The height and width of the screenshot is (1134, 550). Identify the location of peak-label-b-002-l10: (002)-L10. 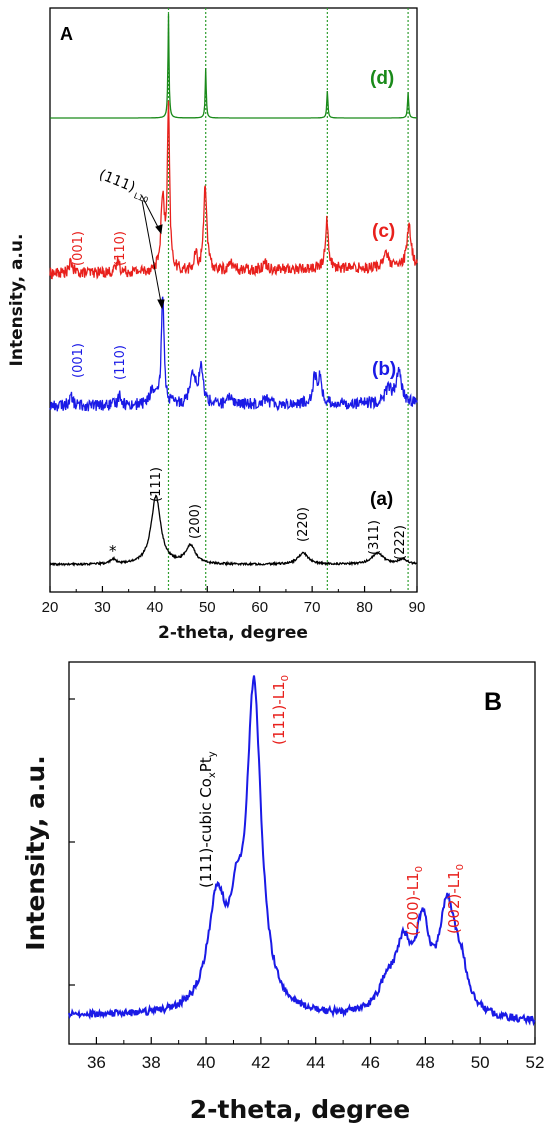
(455, 899).